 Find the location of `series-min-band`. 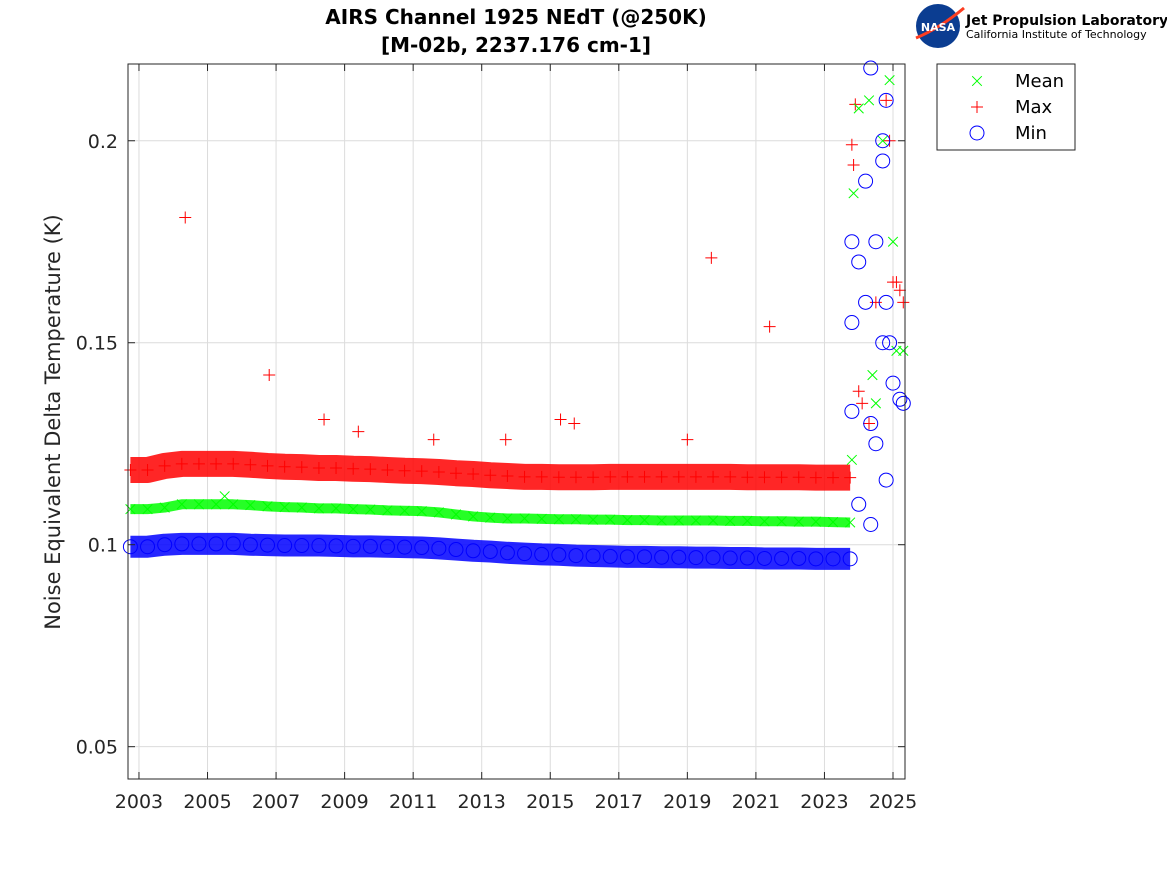

series-min-band is located at coordinates (490, 551).